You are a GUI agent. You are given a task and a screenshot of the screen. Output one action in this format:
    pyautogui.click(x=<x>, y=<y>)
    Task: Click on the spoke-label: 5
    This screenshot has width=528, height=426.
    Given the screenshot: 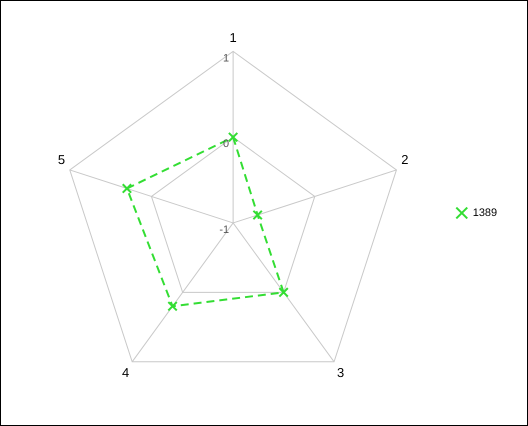 What is the action you would take?
    pyautogui.click(x=62, y=160)
    